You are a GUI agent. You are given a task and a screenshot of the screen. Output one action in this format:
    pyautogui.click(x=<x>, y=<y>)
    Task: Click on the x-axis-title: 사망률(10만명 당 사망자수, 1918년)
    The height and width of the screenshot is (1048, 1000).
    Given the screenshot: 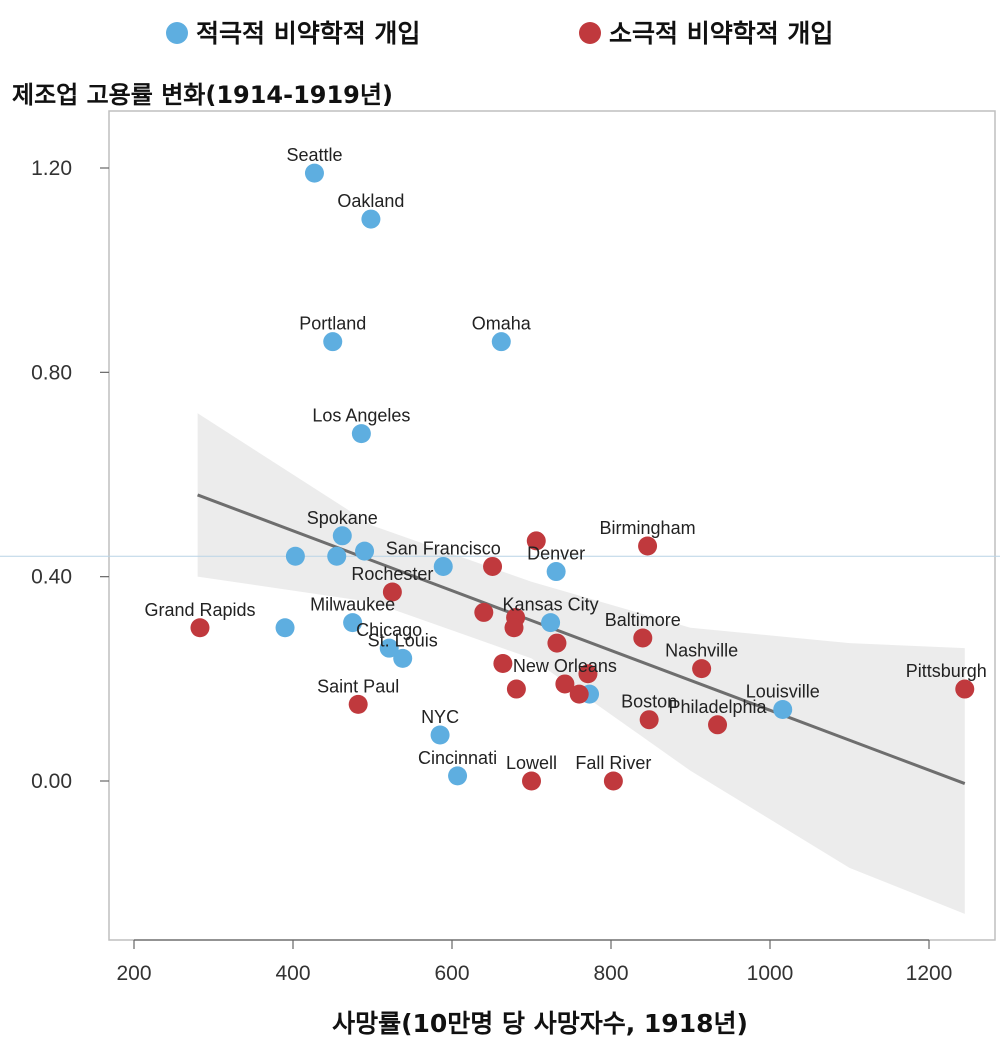 What is the action you would take?
    pyautogui.click(x=540, y=1023)
    